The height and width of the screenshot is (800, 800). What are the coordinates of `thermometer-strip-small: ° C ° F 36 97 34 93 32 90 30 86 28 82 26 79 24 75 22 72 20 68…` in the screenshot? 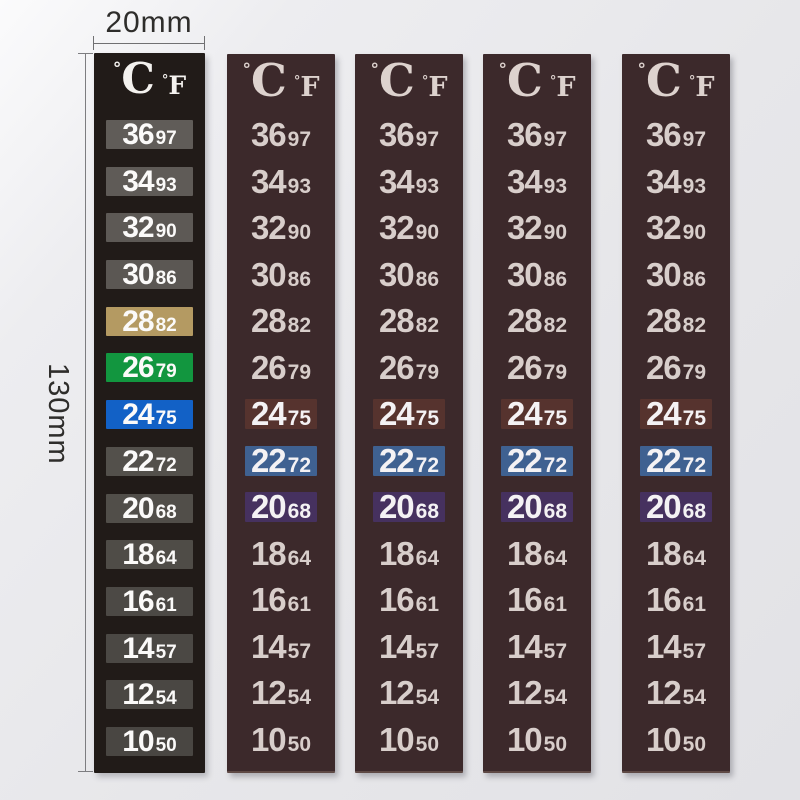 It's located at (149, 413).